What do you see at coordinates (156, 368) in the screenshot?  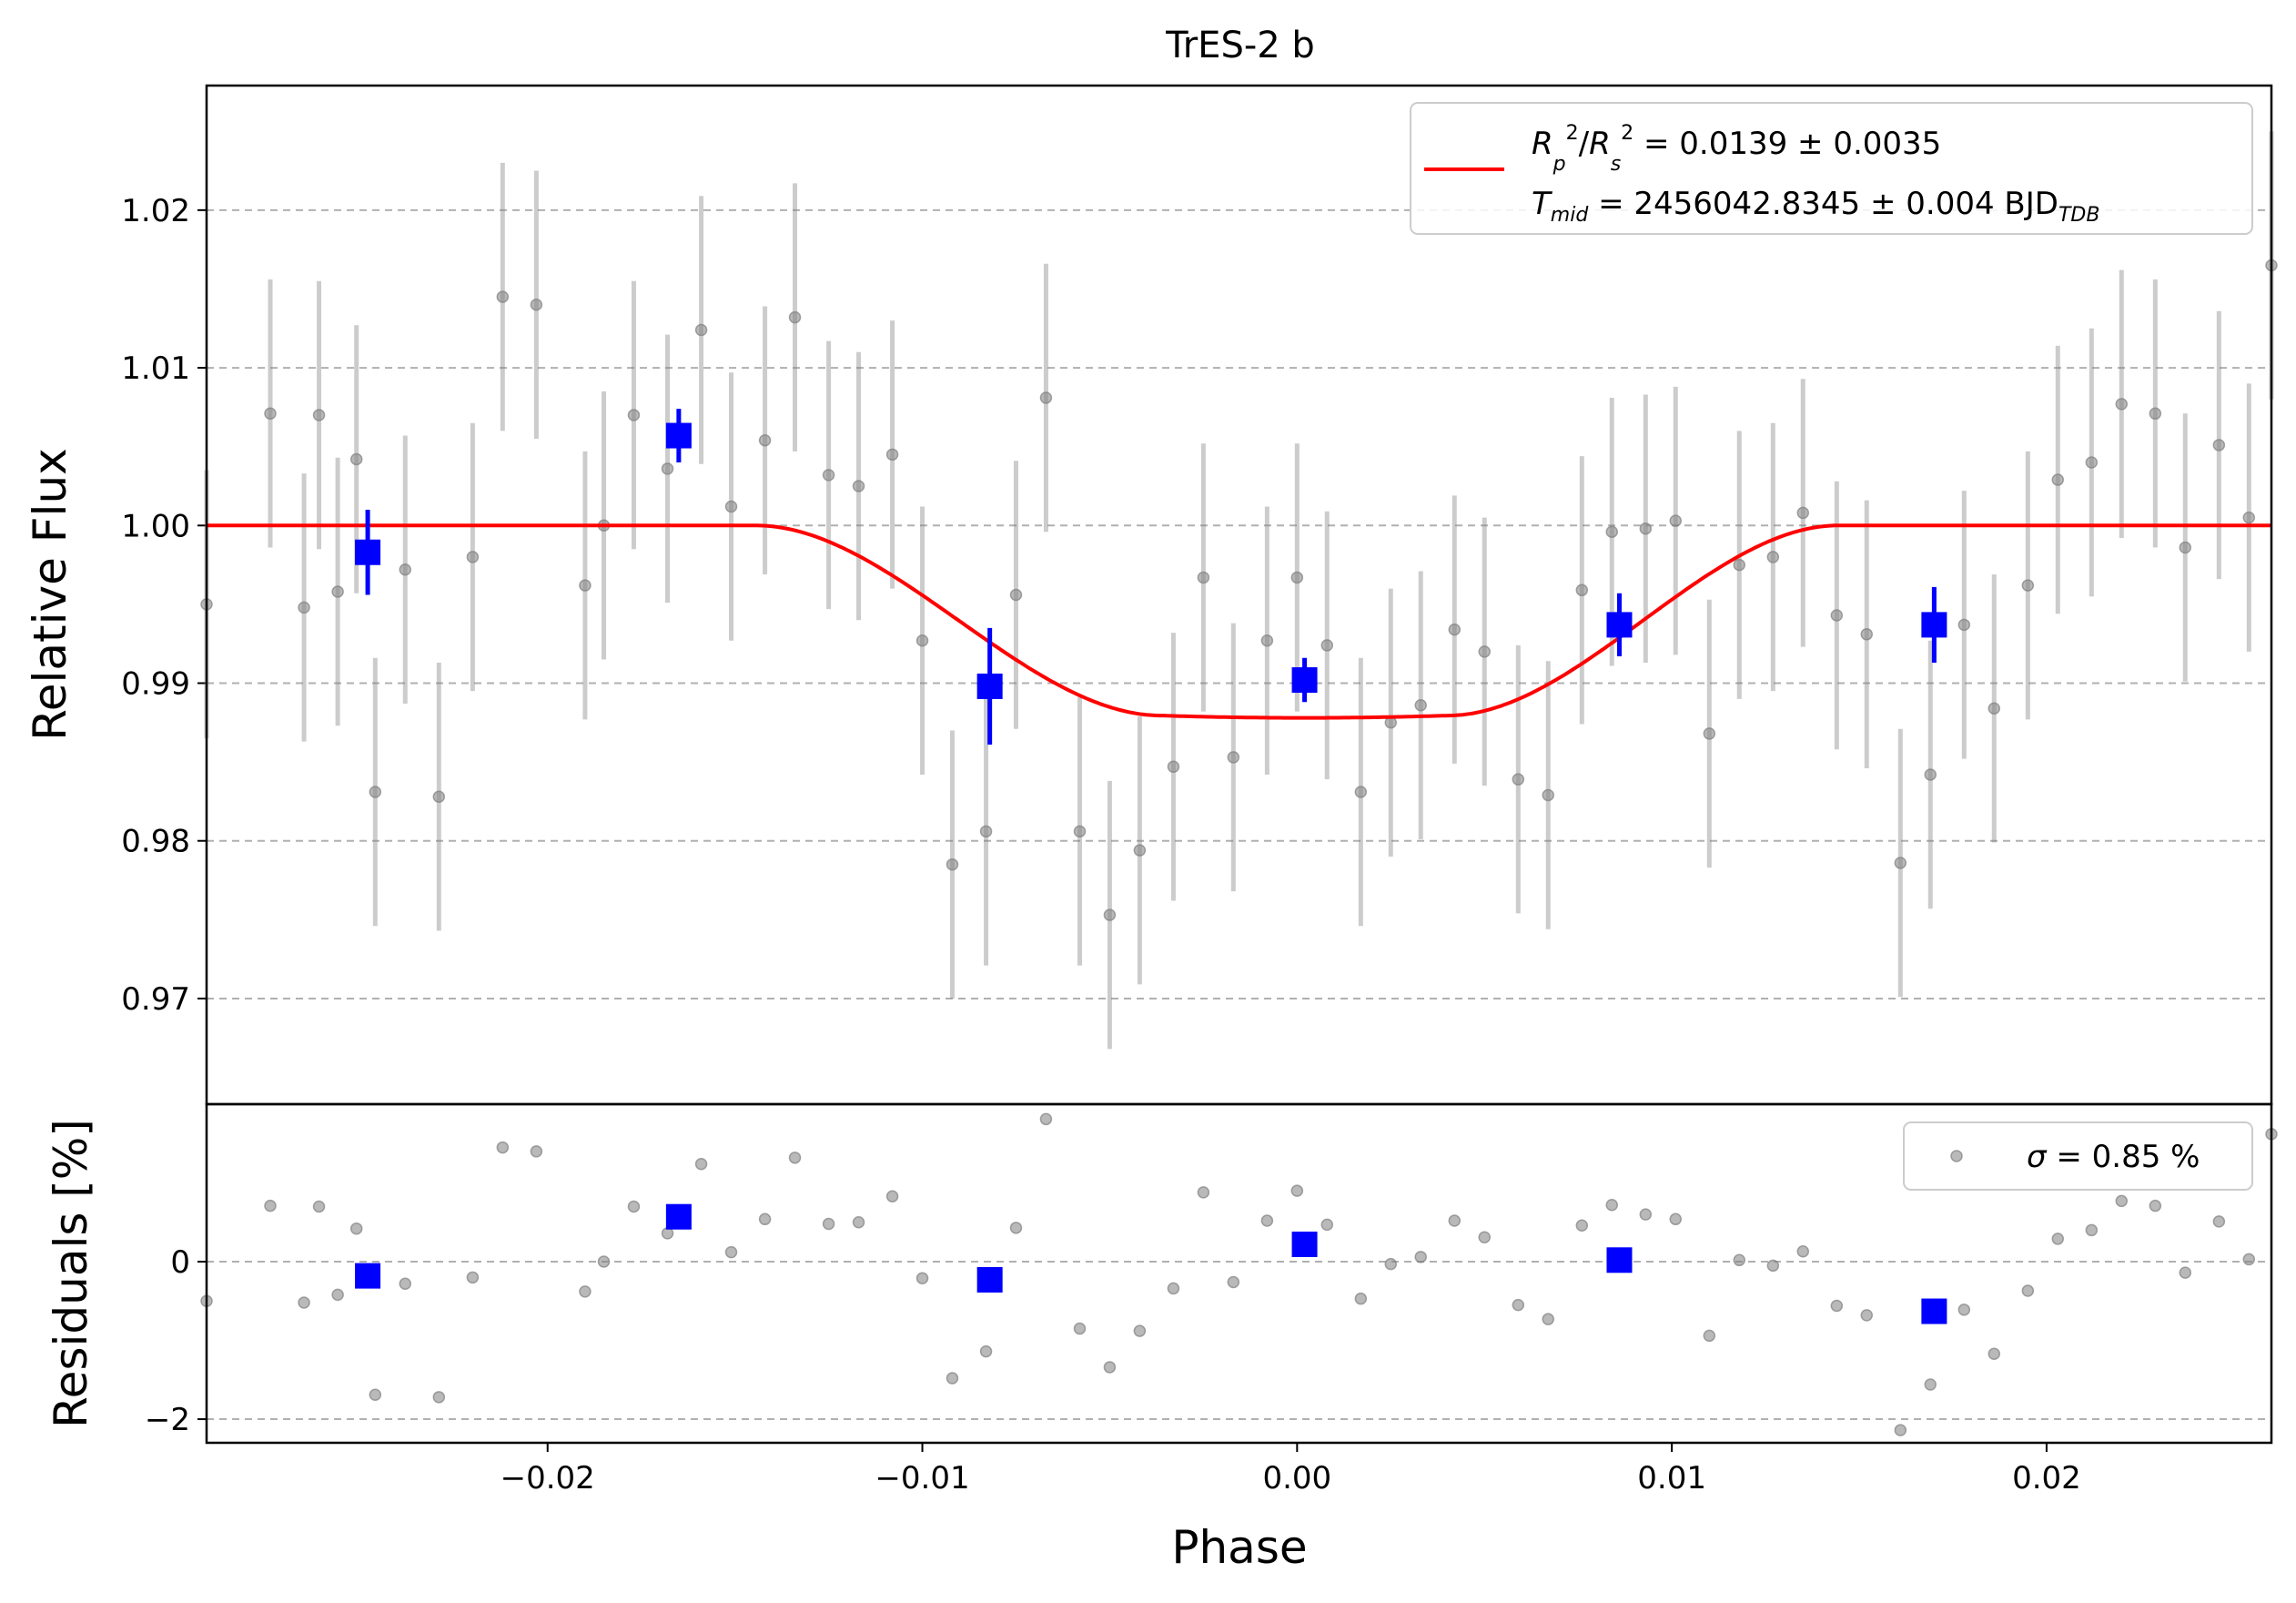 I see `top-y-tick-label: 1.01` at bounding box center [156, 368].